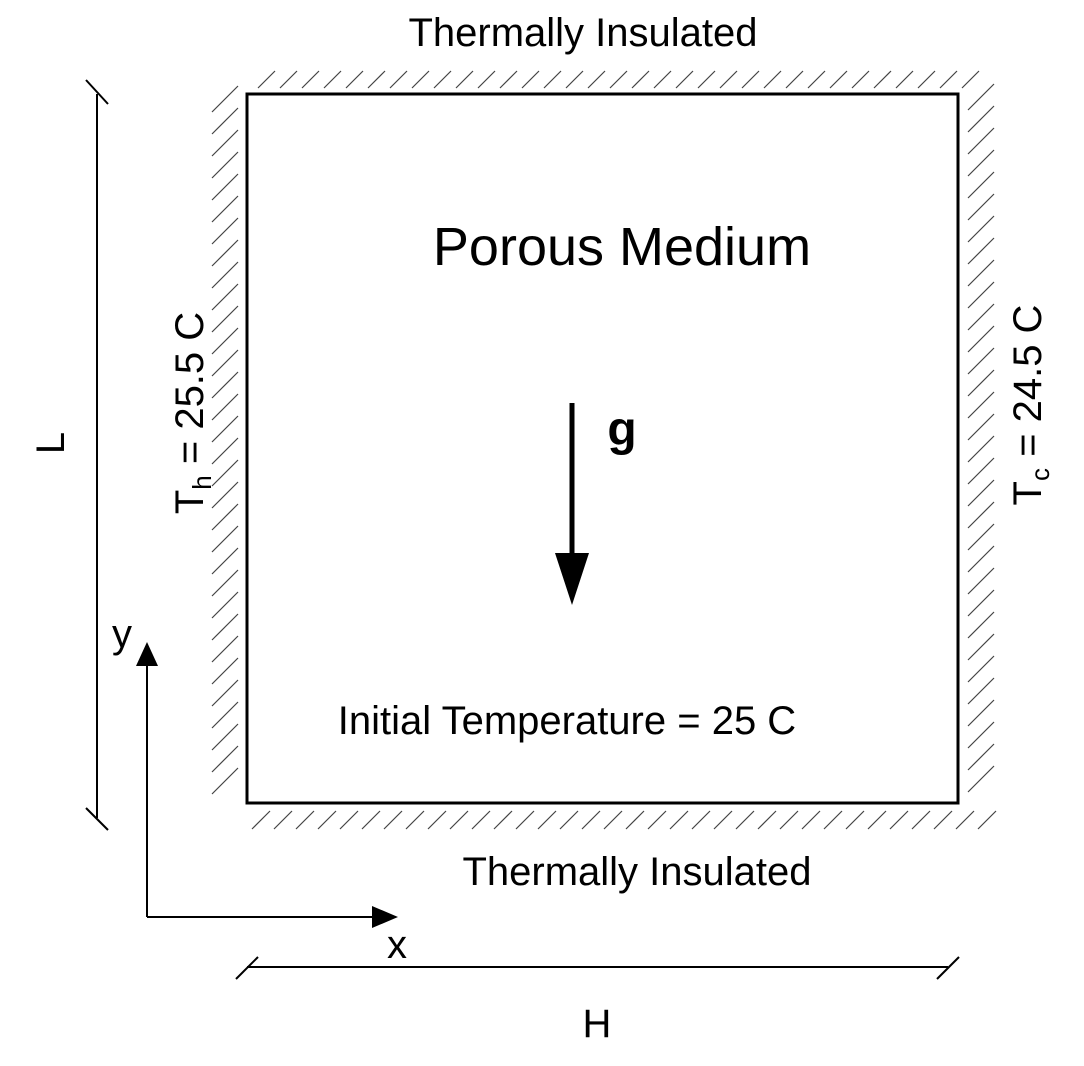 The image size is (1084, 1066). Describe the element at coordinates (636, 872) in the screenshot. I see `bottom-boundary-label: Thermally Insulated` at that location.